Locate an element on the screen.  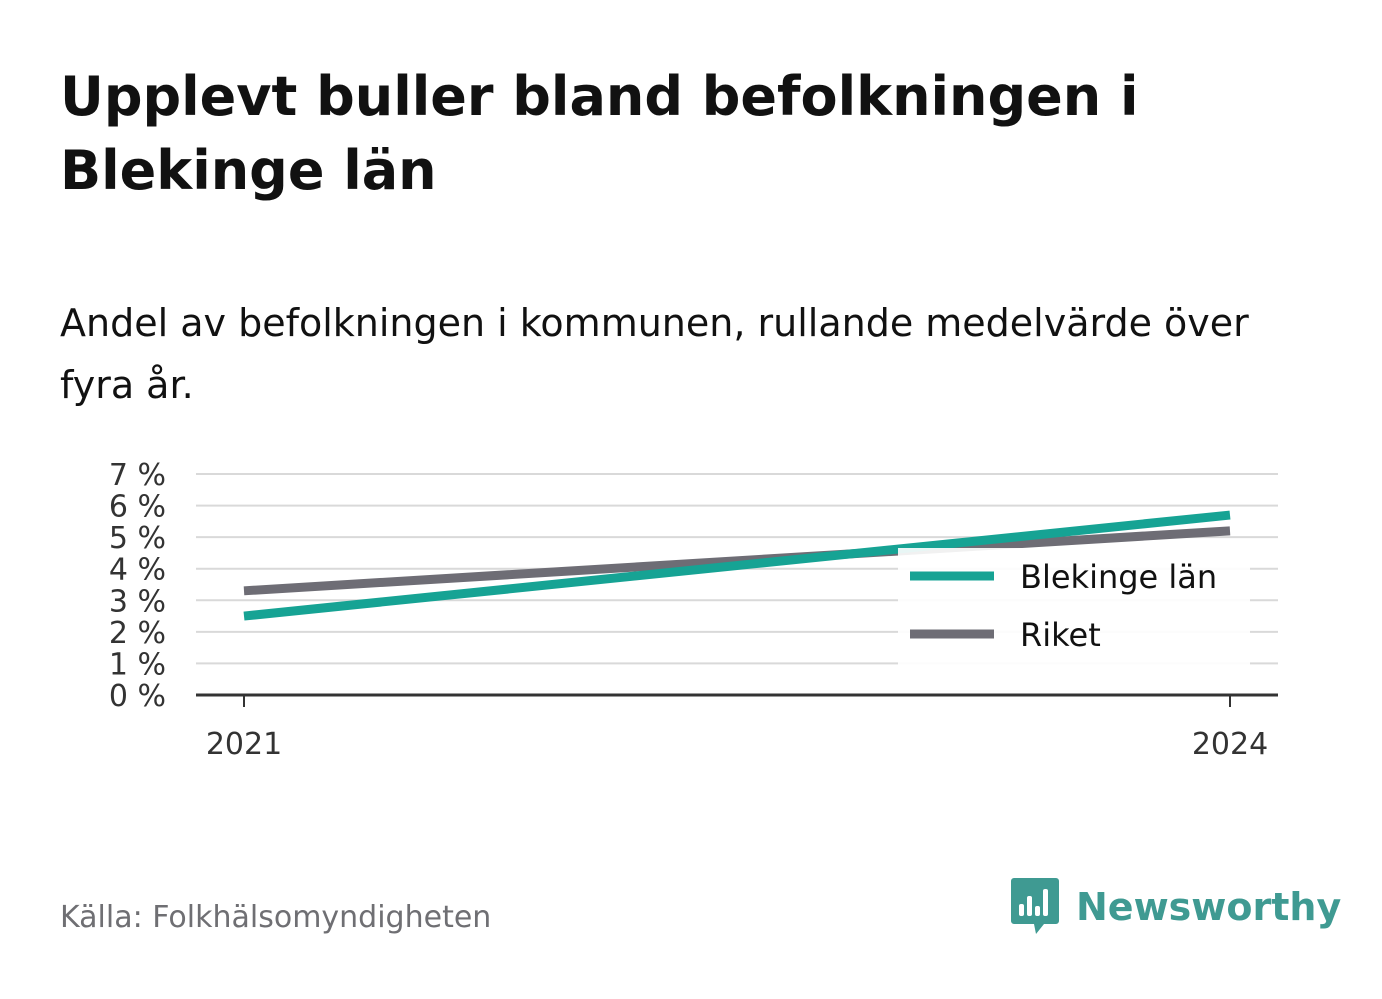
y-tick-label: 0 % is located at coordinates (137, 696).